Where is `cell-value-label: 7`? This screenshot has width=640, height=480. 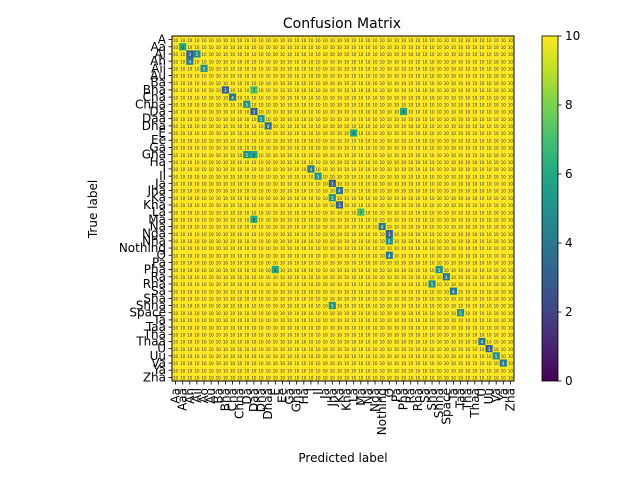
cell-value-label: 7 is located at coordinates (254, 90).